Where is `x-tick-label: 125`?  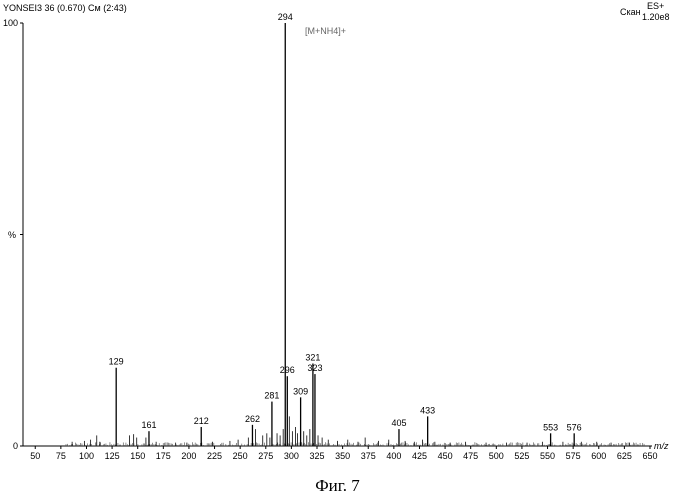
x-tick-label: 125 is located at coordinates (112, 456).